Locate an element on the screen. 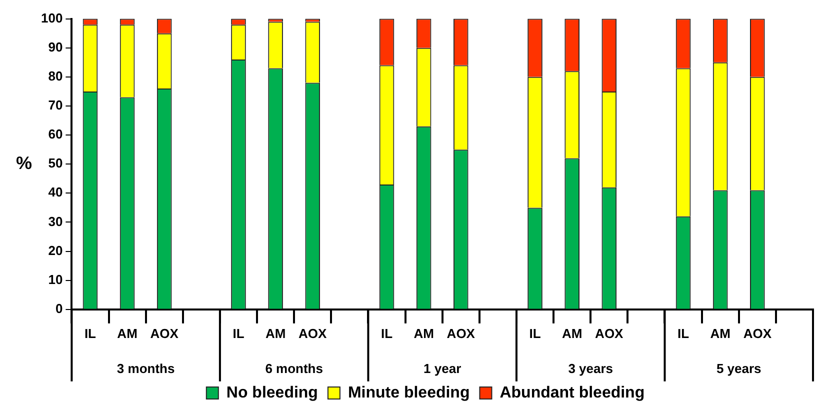 The height and width of the screenshot is (419, 825). legend-label: Abundant bleeding is located at coordinates (572, 393).